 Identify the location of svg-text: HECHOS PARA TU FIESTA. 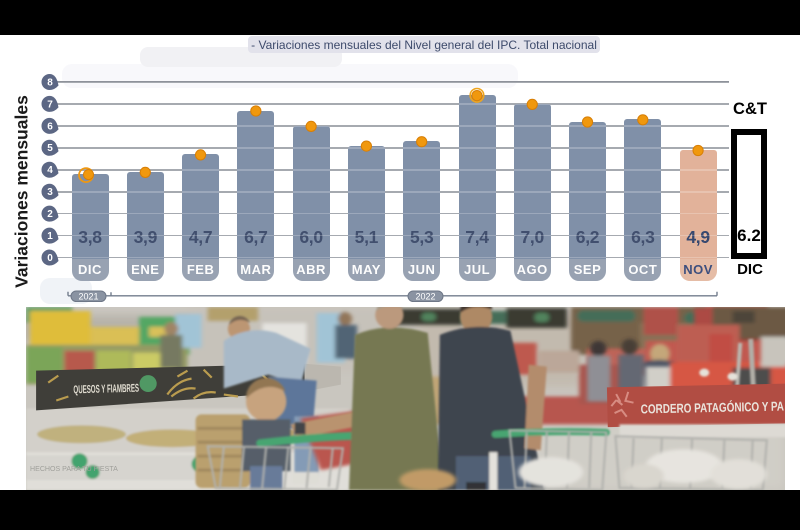
(74, 469).